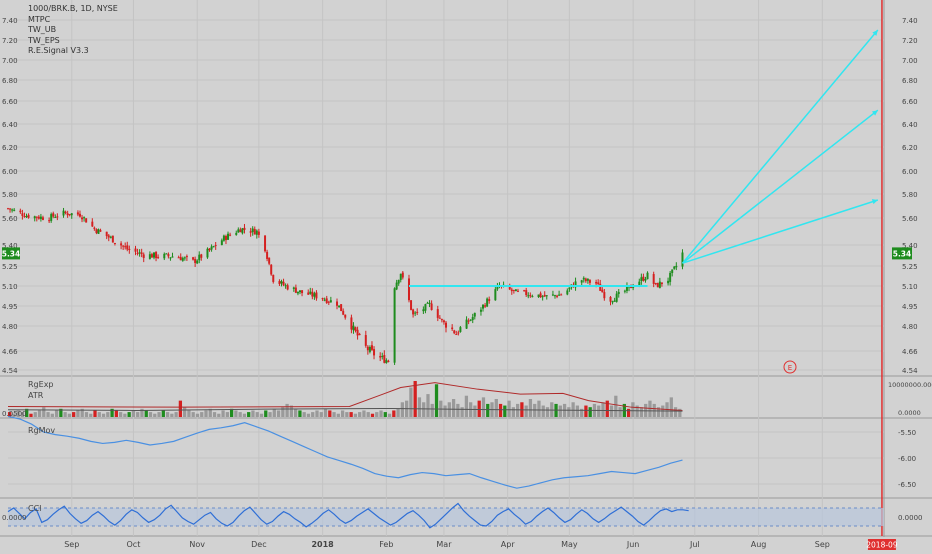  I want to click on price-tick-label: 6.00, so click(910, 172).